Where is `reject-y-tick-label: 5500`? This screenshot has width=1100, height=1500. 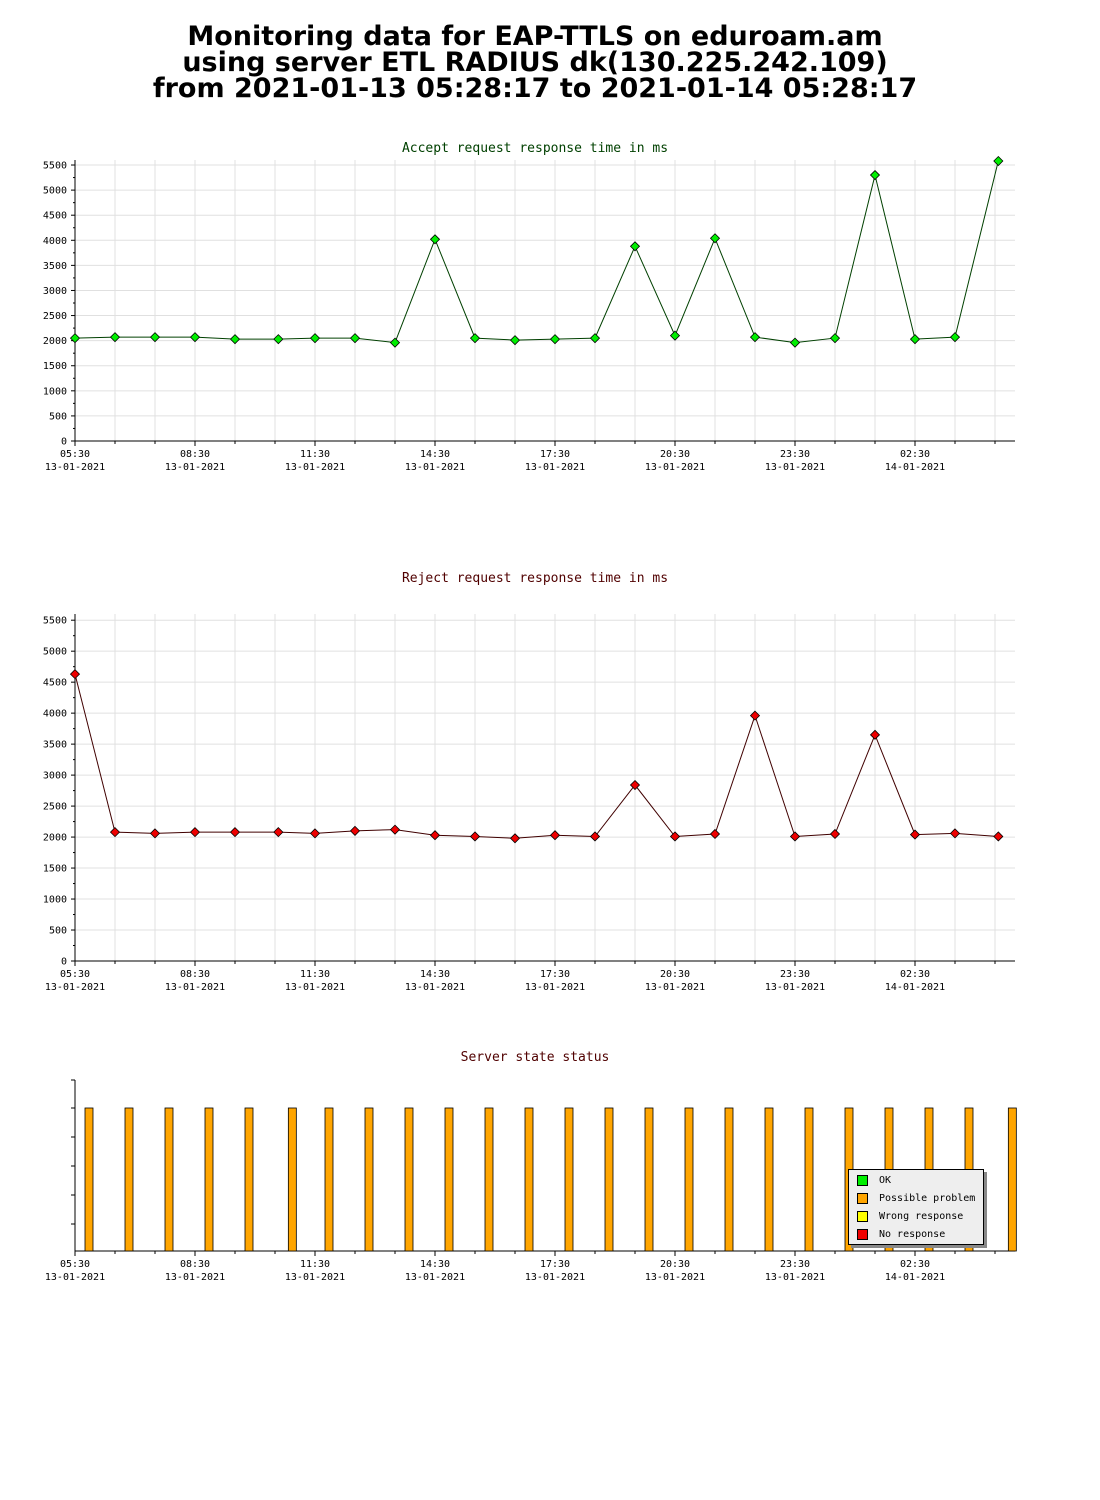 reject-y-tick-label: 5500 is located at coordinates (55, 621).